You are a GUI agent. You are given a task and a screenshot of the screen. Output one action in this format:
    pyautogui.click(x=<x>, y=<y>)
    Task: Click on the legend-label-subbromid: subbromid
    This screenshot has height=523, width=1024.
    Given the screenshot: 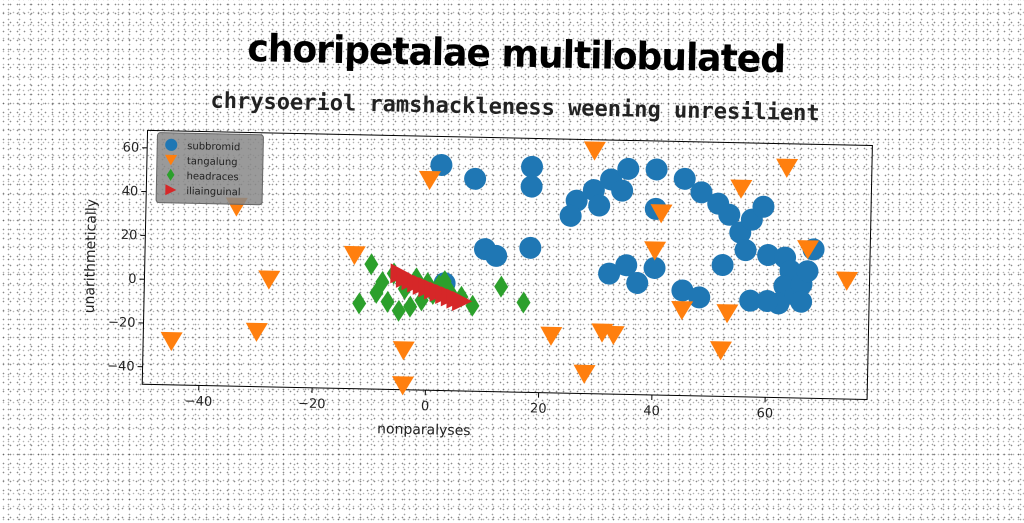 What is the action you would take?
    pyautogui.click(x=213, y=147)
    